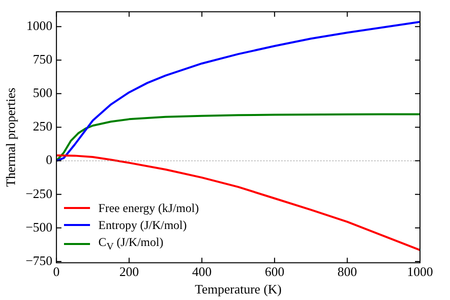 This screenshot has height=300, width=450. I want to click on y-tick-label: 1000, so click(39, 25).